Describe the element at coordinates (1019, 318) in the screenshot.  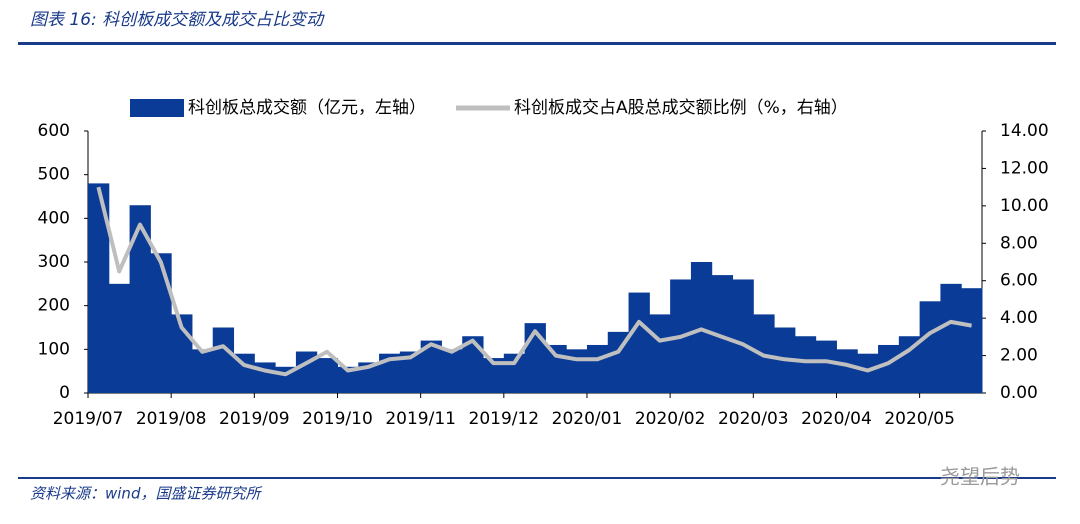
I see `y2-tick-label: 4.00` at that location.